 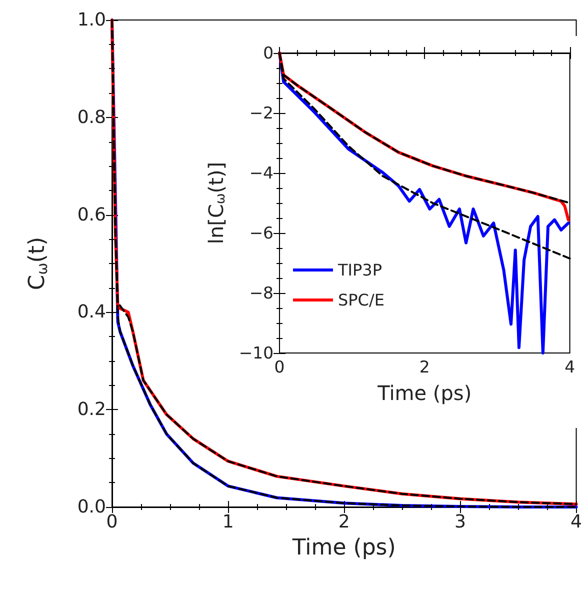 What do you see at coordinates (256, 353) in the screenshot?
I see `y-tick-label: −10` at bounding box center [256, 353].